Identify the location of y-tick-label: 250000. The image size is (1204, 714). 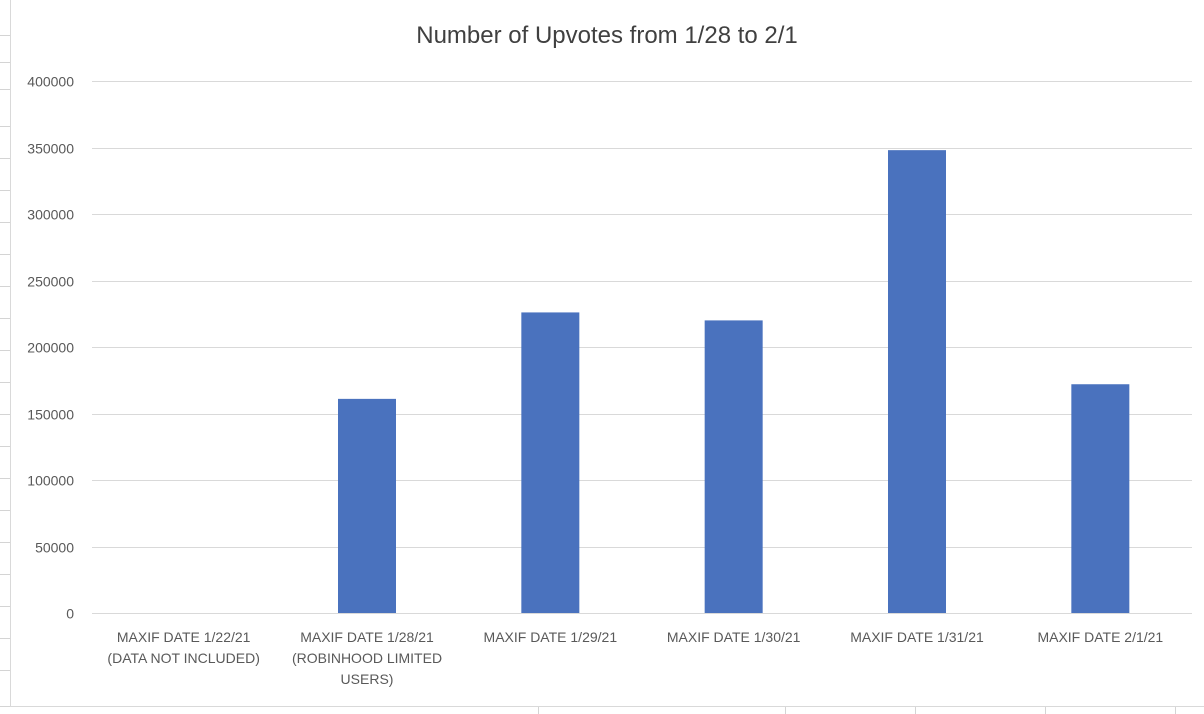
(50, 282).